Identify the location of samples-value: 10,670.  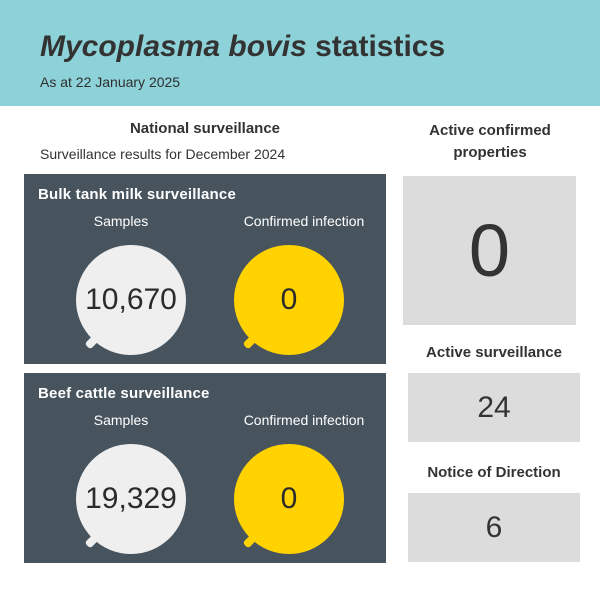
(131, 299).